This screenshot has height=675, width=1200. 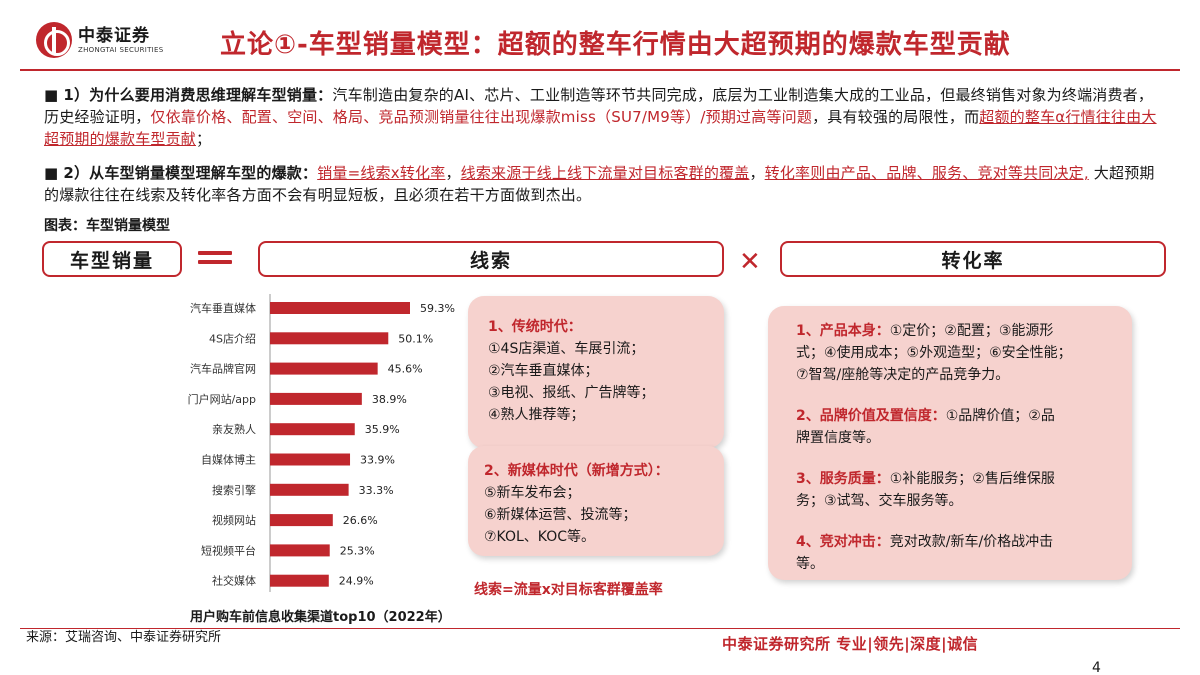 I want to click on leads-formula: 线索=流量x对目标客群覆盖率, so click(x=568, y=589).